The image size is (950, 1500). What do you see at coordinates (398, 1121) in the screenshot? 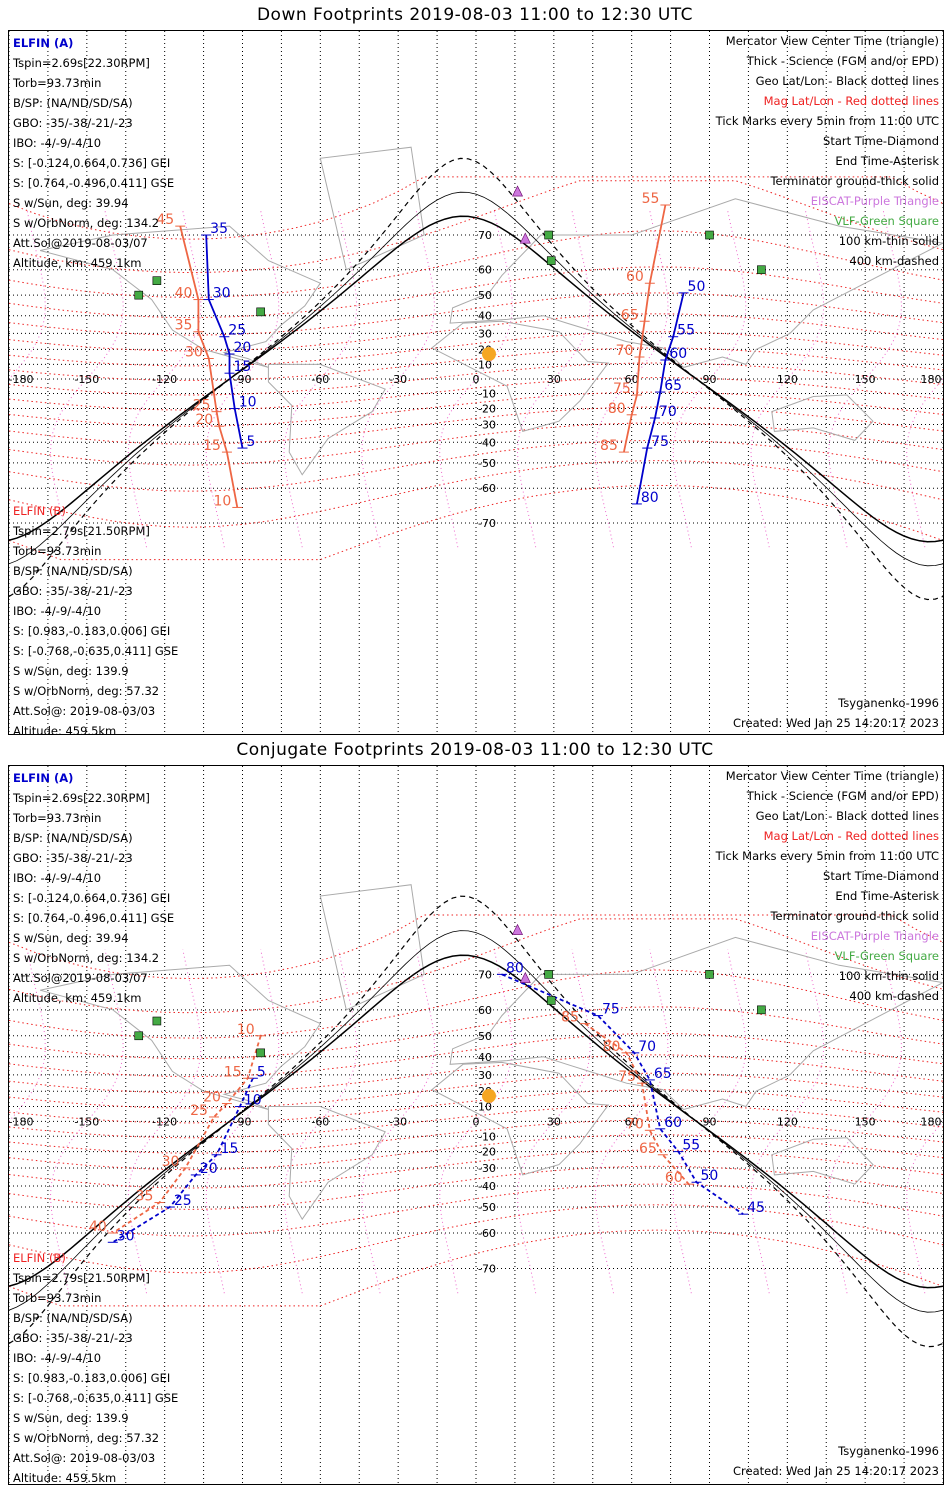
I see `lon-tick-label: -30` at bounding box center [398, 1121].